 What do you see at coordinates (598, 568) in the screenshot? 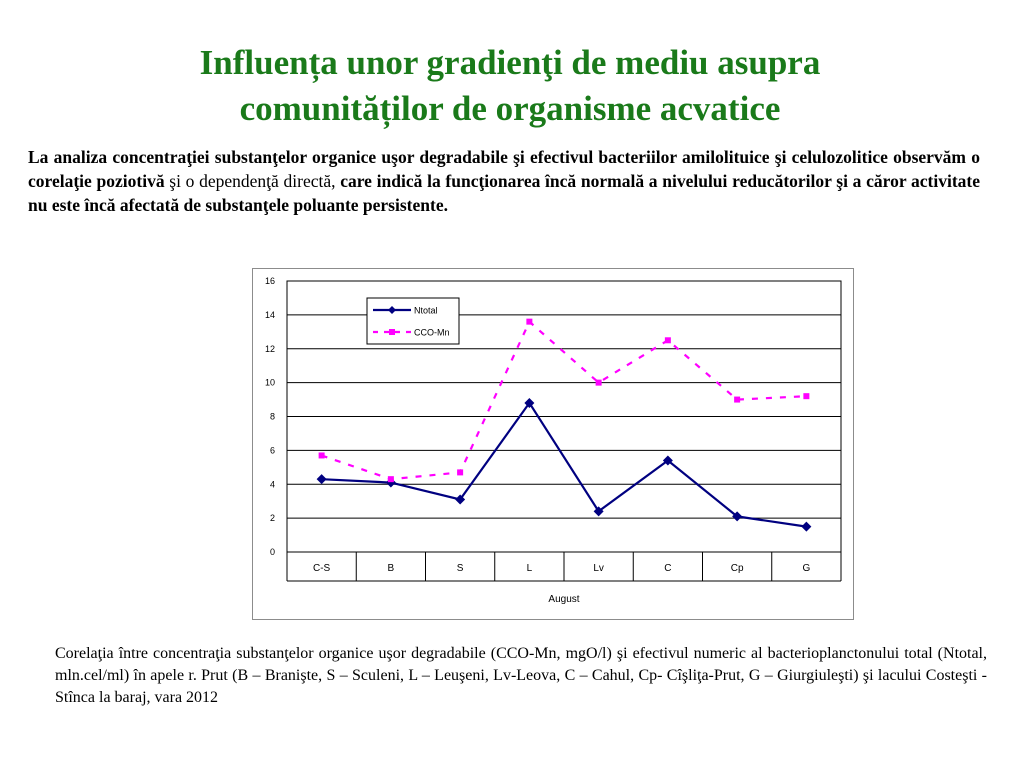
I see `x-tick-label: Lv` at bounding box center [598, 568].